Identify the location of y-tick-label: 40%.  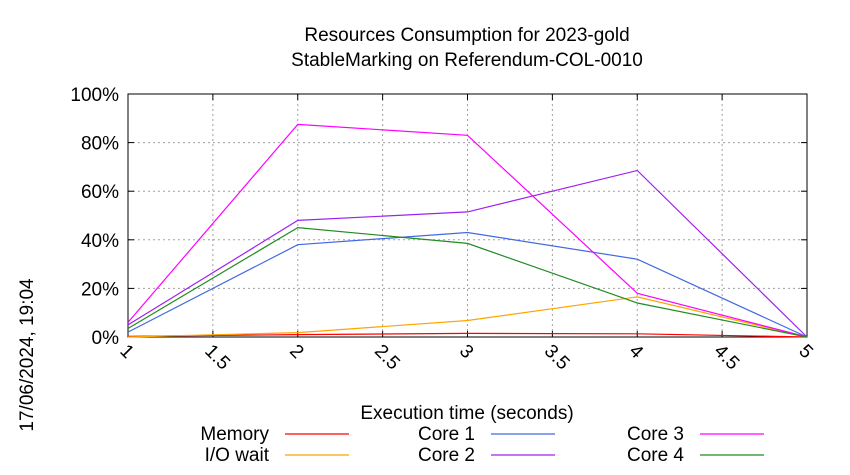
(100, 241).